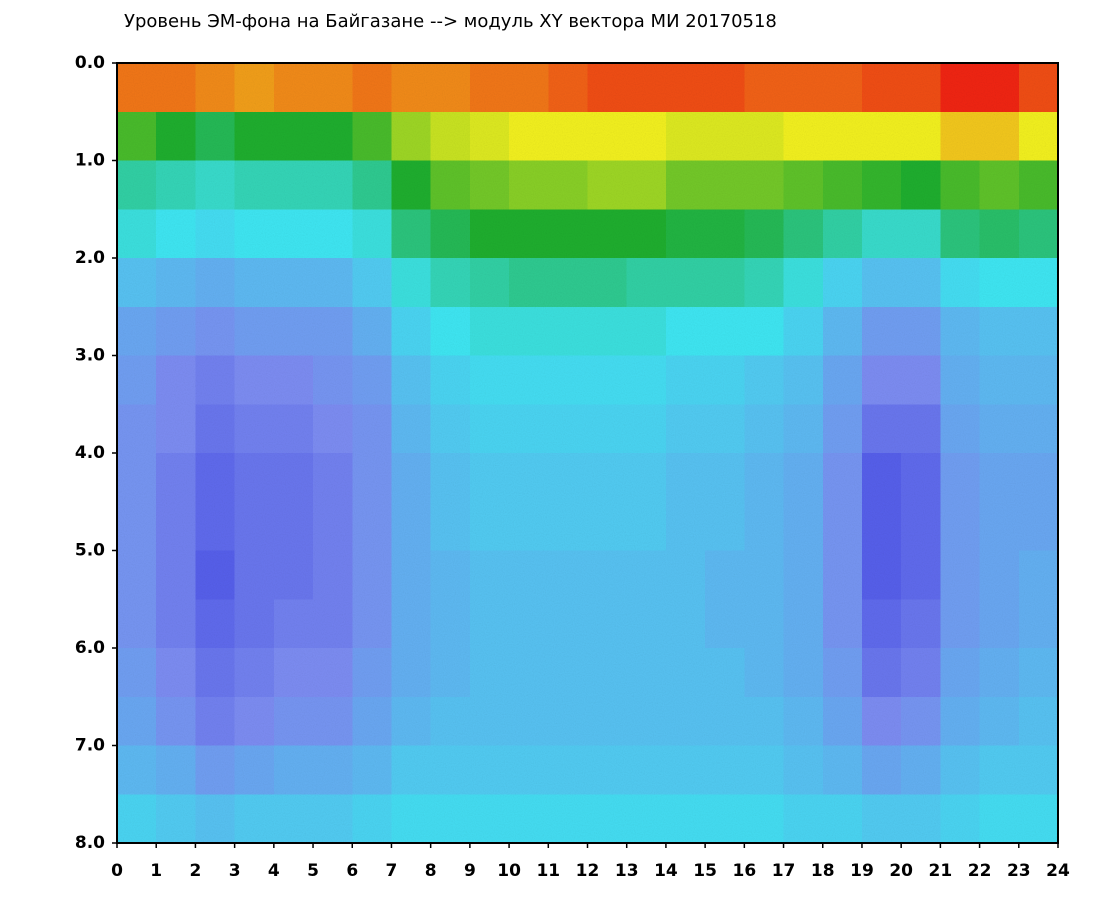 The height and width of the screenshot is (900, 1096). I want to click on x-tick-label: 9, so click(470, 871).